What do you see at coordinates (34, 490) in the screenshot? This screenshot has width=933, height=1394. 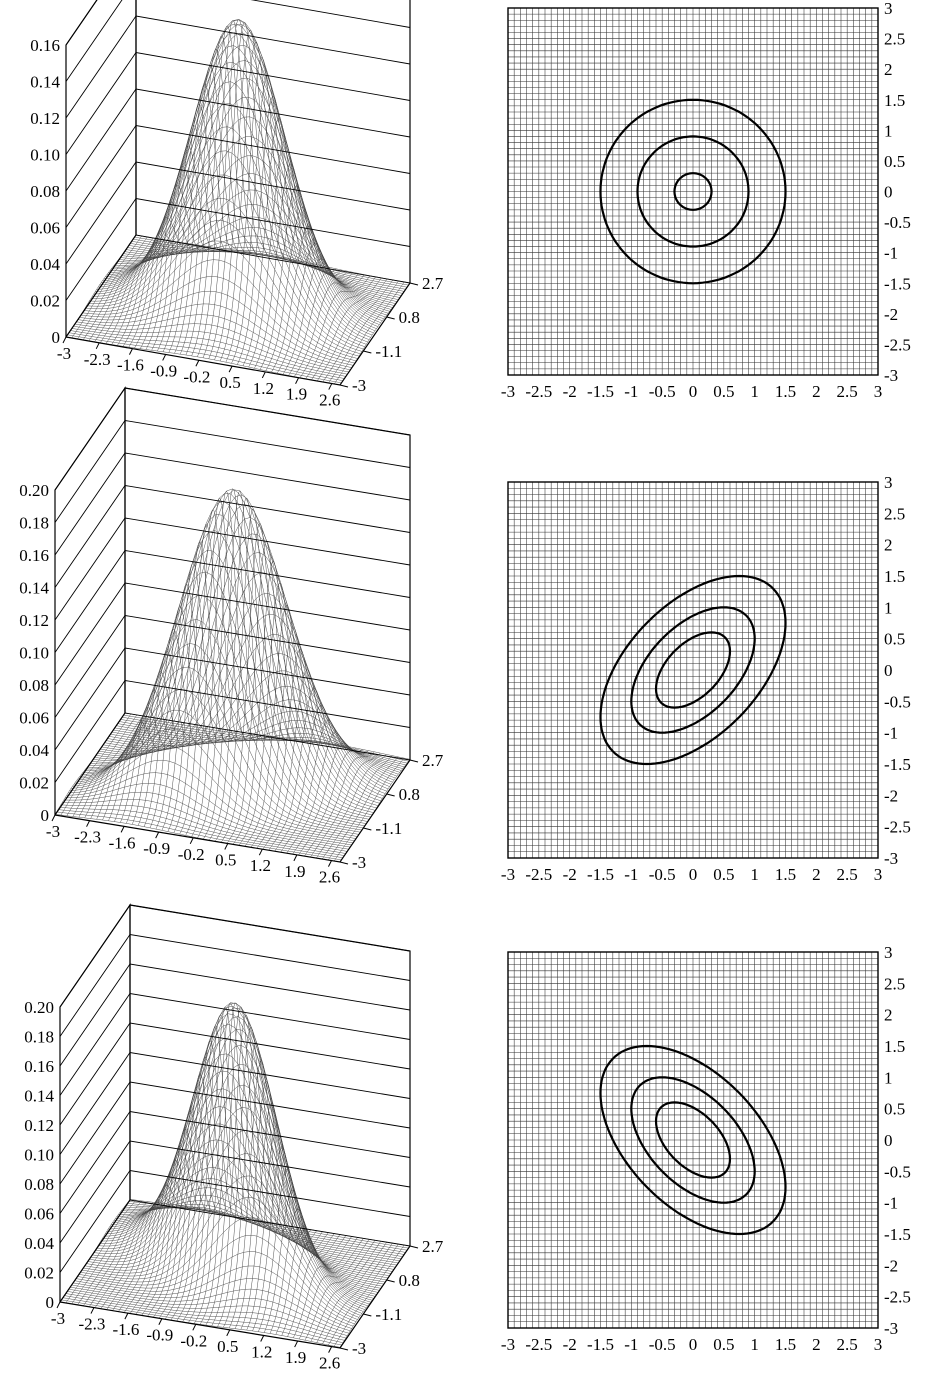 I see `z-tick-label: 0.20` at bounding box center [34, 490].